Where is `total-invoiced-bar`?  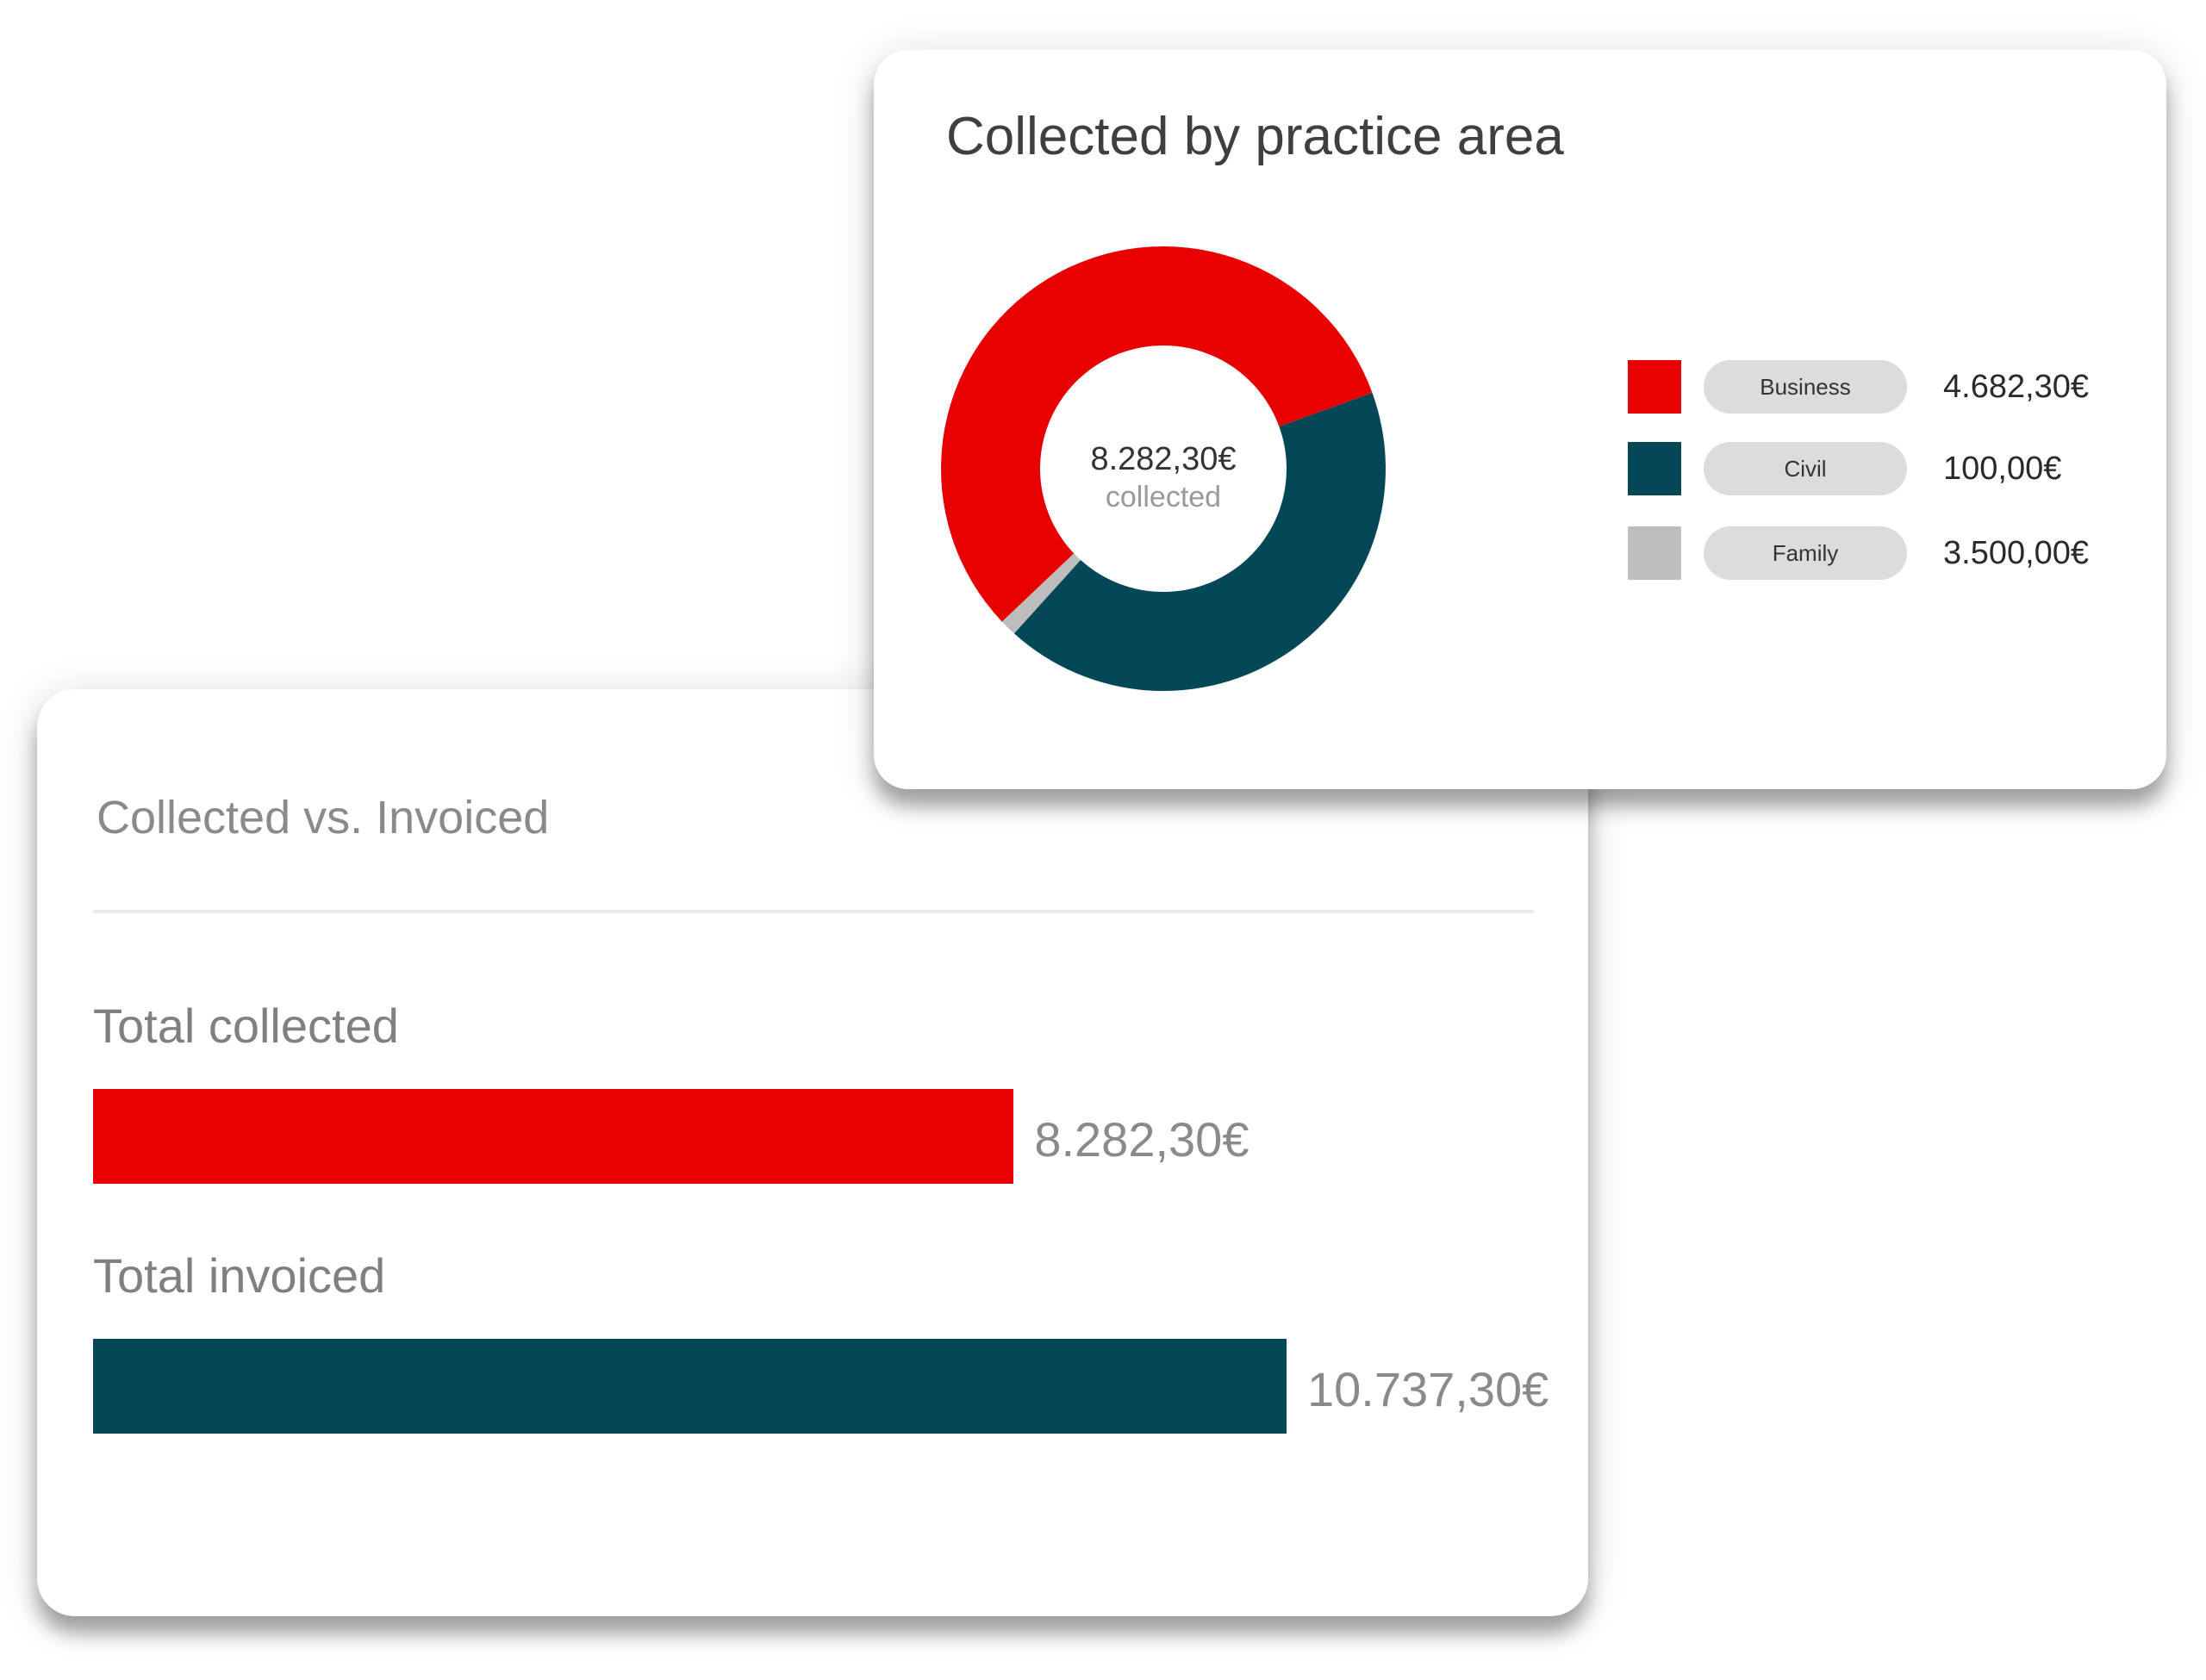
total-invoiced-bar is located at coordinates (690, 1387).